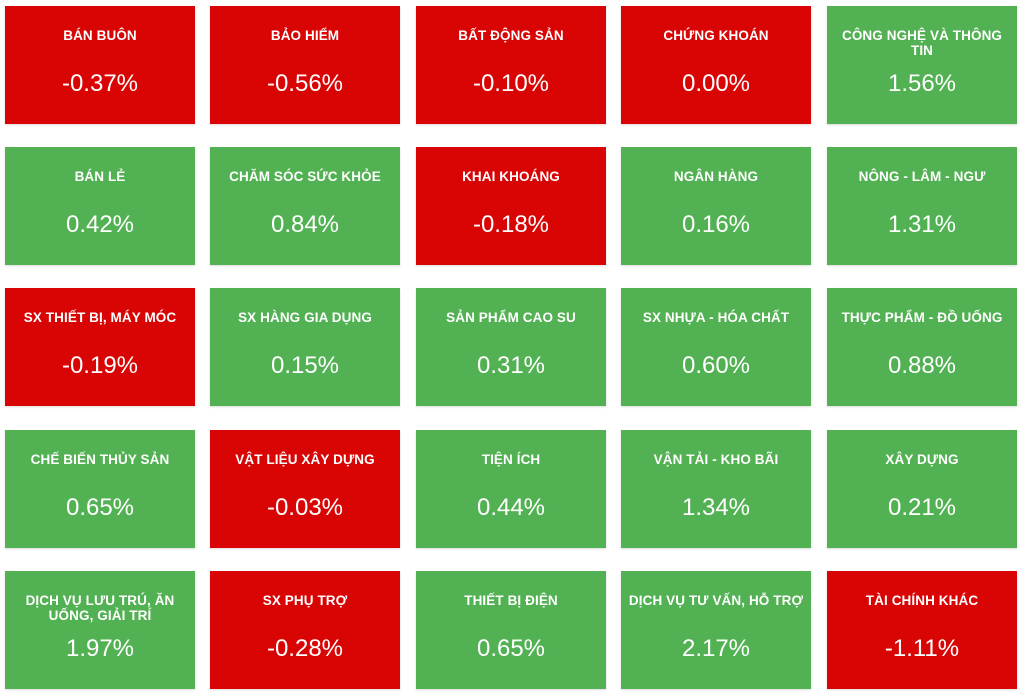  I want to click on sector-change: 0.60%, so click(716, 365).